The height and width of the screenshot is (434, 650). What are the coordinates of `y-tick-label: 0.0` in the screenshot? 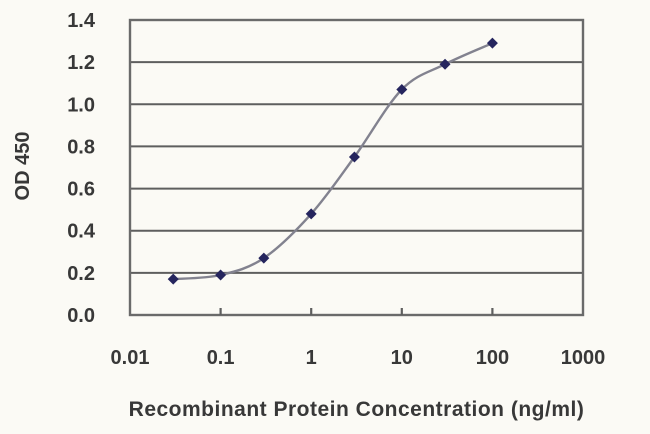 It's located at (81, 316).